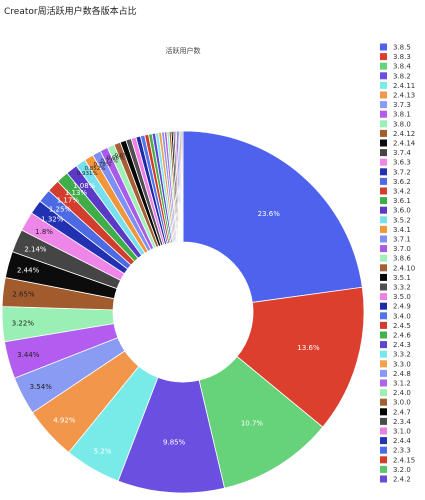  I want to click on legend-item: 3.8.1, so click(395, 114).